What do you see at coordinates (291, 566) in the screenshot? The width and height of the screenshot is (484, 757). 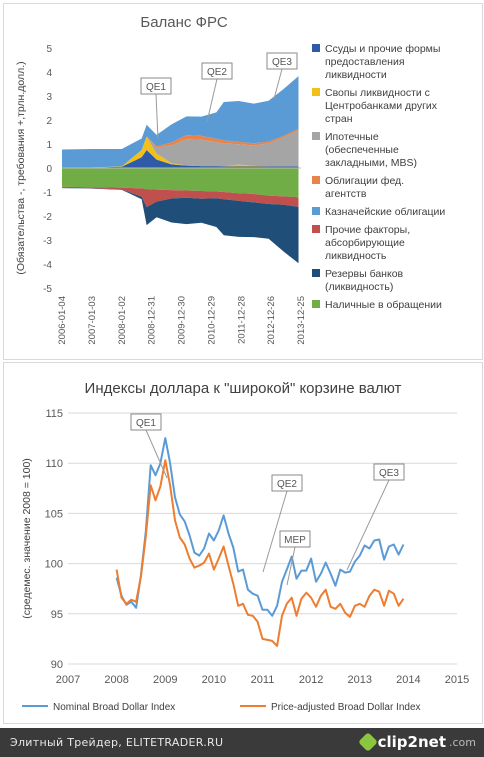 I see `callout-mep-pointer` at bounding box center [291, 566].